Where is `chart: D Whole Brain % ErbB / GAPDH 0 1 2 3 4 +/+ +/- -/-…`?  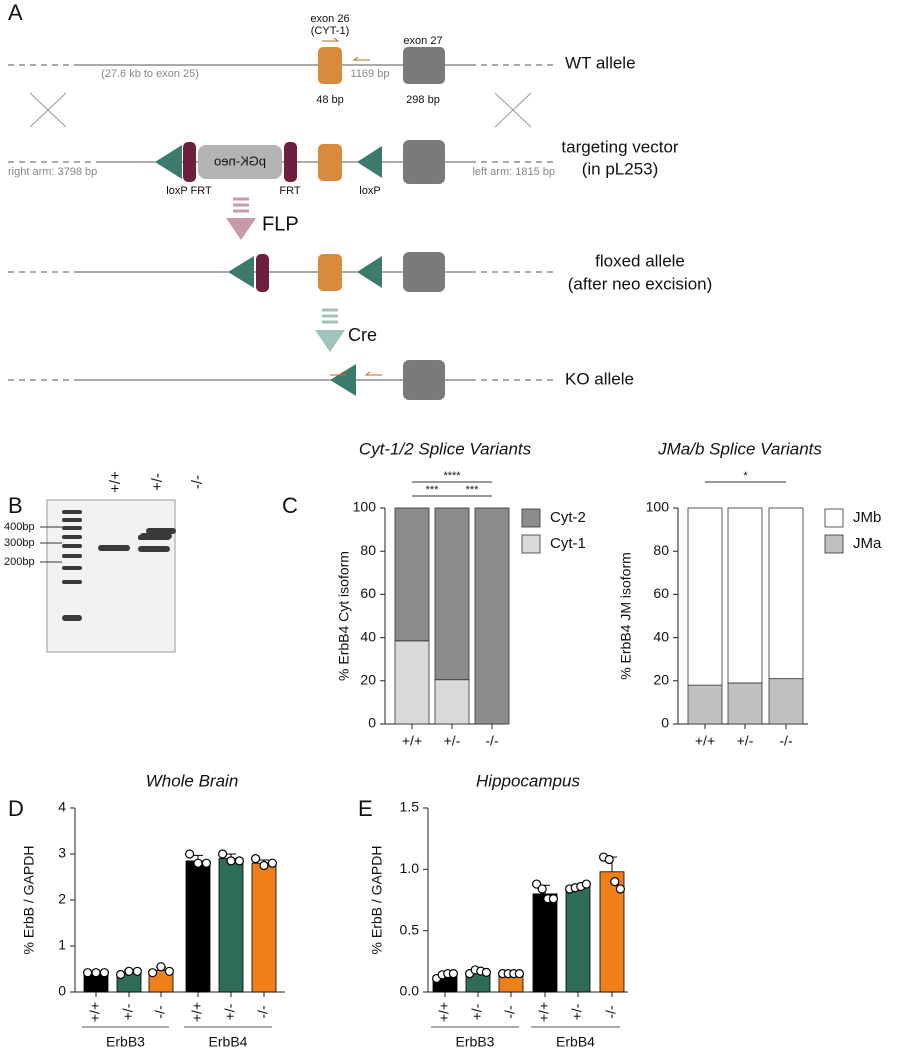
chart: D Whole Brain % ErbB / GAPDH 0 1 2 3 4 +/+ +/- -/-… is located at coordinates (146, 910).